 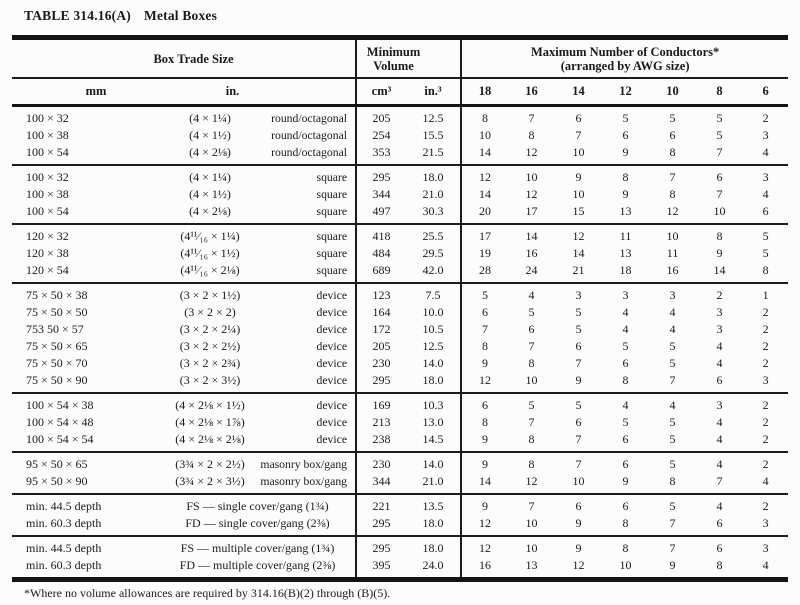 I want to click on max-conductors-line1: Maximum Number of Conductors*, so click(x=625, y=52).